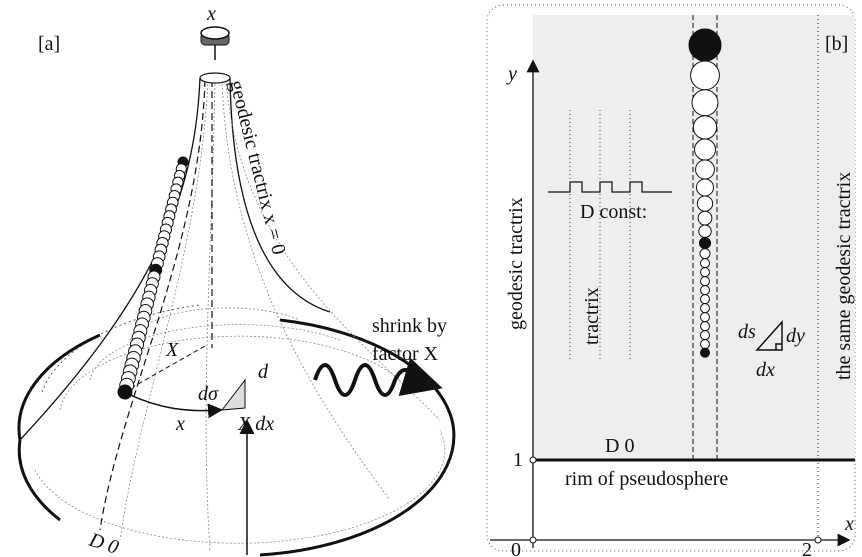 The width and height of the screenshot is (862, 557). I want to click on side-label: geodesic tractrix, so click(516, 263).